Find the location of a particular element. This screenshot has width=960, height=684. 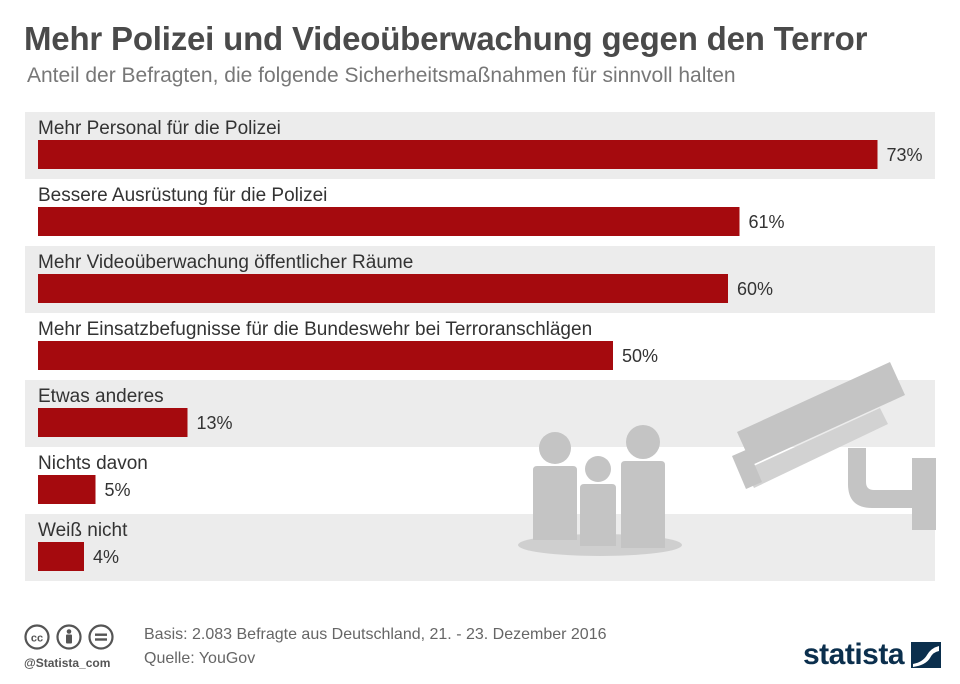

svg-text: cc is located at coordinates (37, 639).